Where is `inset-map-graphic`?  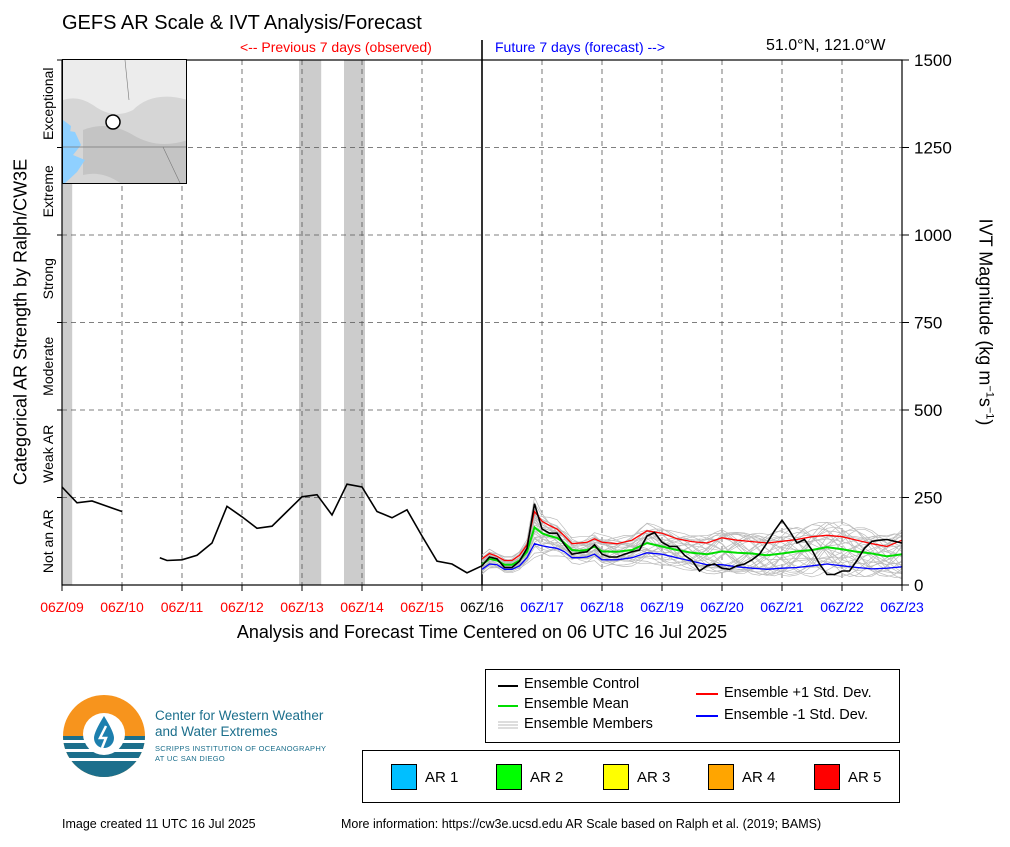
inset-map-graphic is located at coordinates (124, 121).